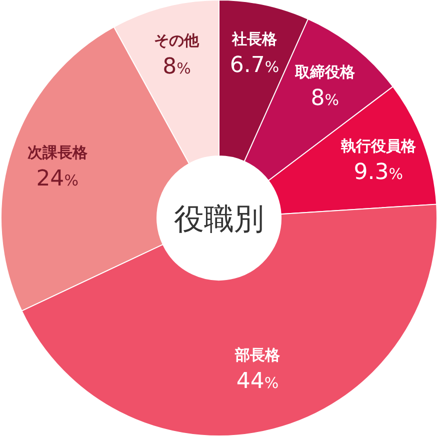 This screenshot has height=438, width=439. I want to click on data-label: 44%, so click(257, 381).